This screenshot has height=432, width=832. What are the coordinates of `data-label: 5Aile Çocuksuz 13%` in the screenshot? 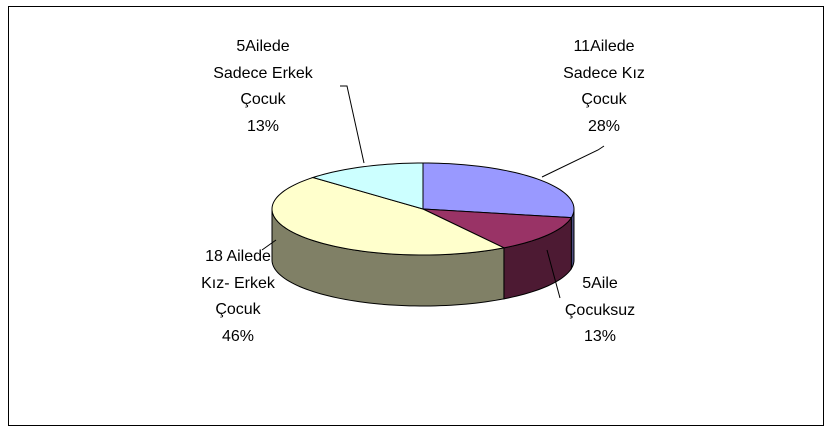 It's located at (600, 311).